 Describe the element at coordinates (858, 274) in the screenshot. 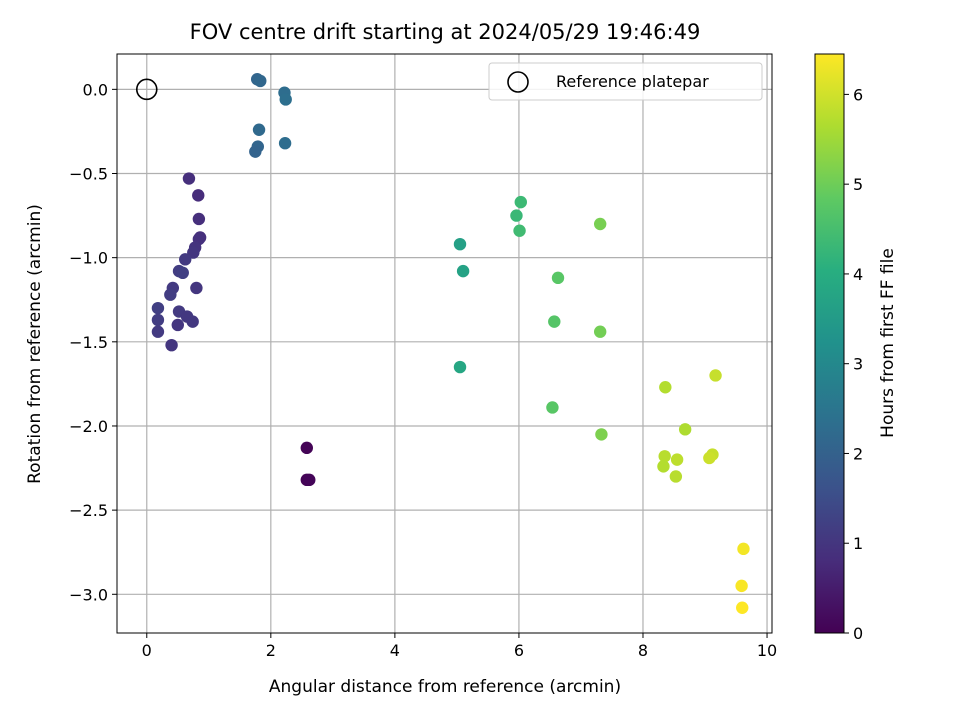

I see `colorbar-tick-label: 4` at that location.